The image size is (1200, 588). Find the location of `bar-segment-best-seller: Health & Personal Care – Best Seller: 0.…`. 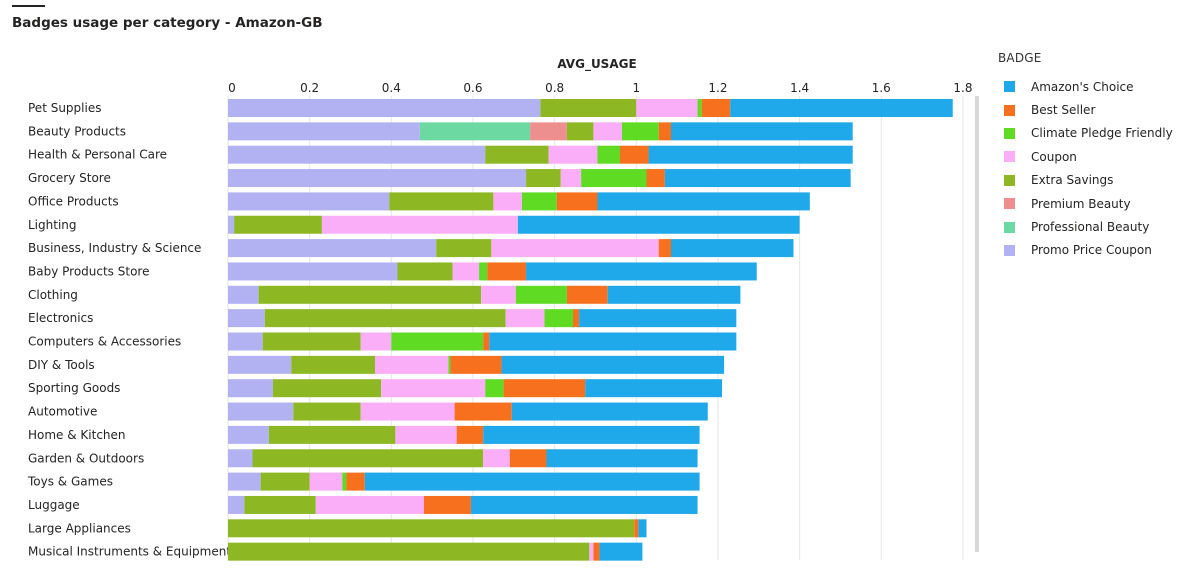

bar-segment-best-seller: Health & Personal Care – Best Seller: 0.… is located at coordinates (634, 154).